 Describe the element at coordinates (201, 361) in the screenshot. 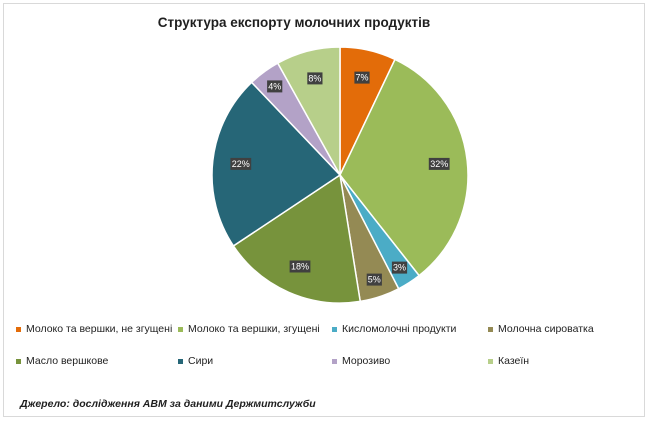

I see `legend-label: Сири` at that location.